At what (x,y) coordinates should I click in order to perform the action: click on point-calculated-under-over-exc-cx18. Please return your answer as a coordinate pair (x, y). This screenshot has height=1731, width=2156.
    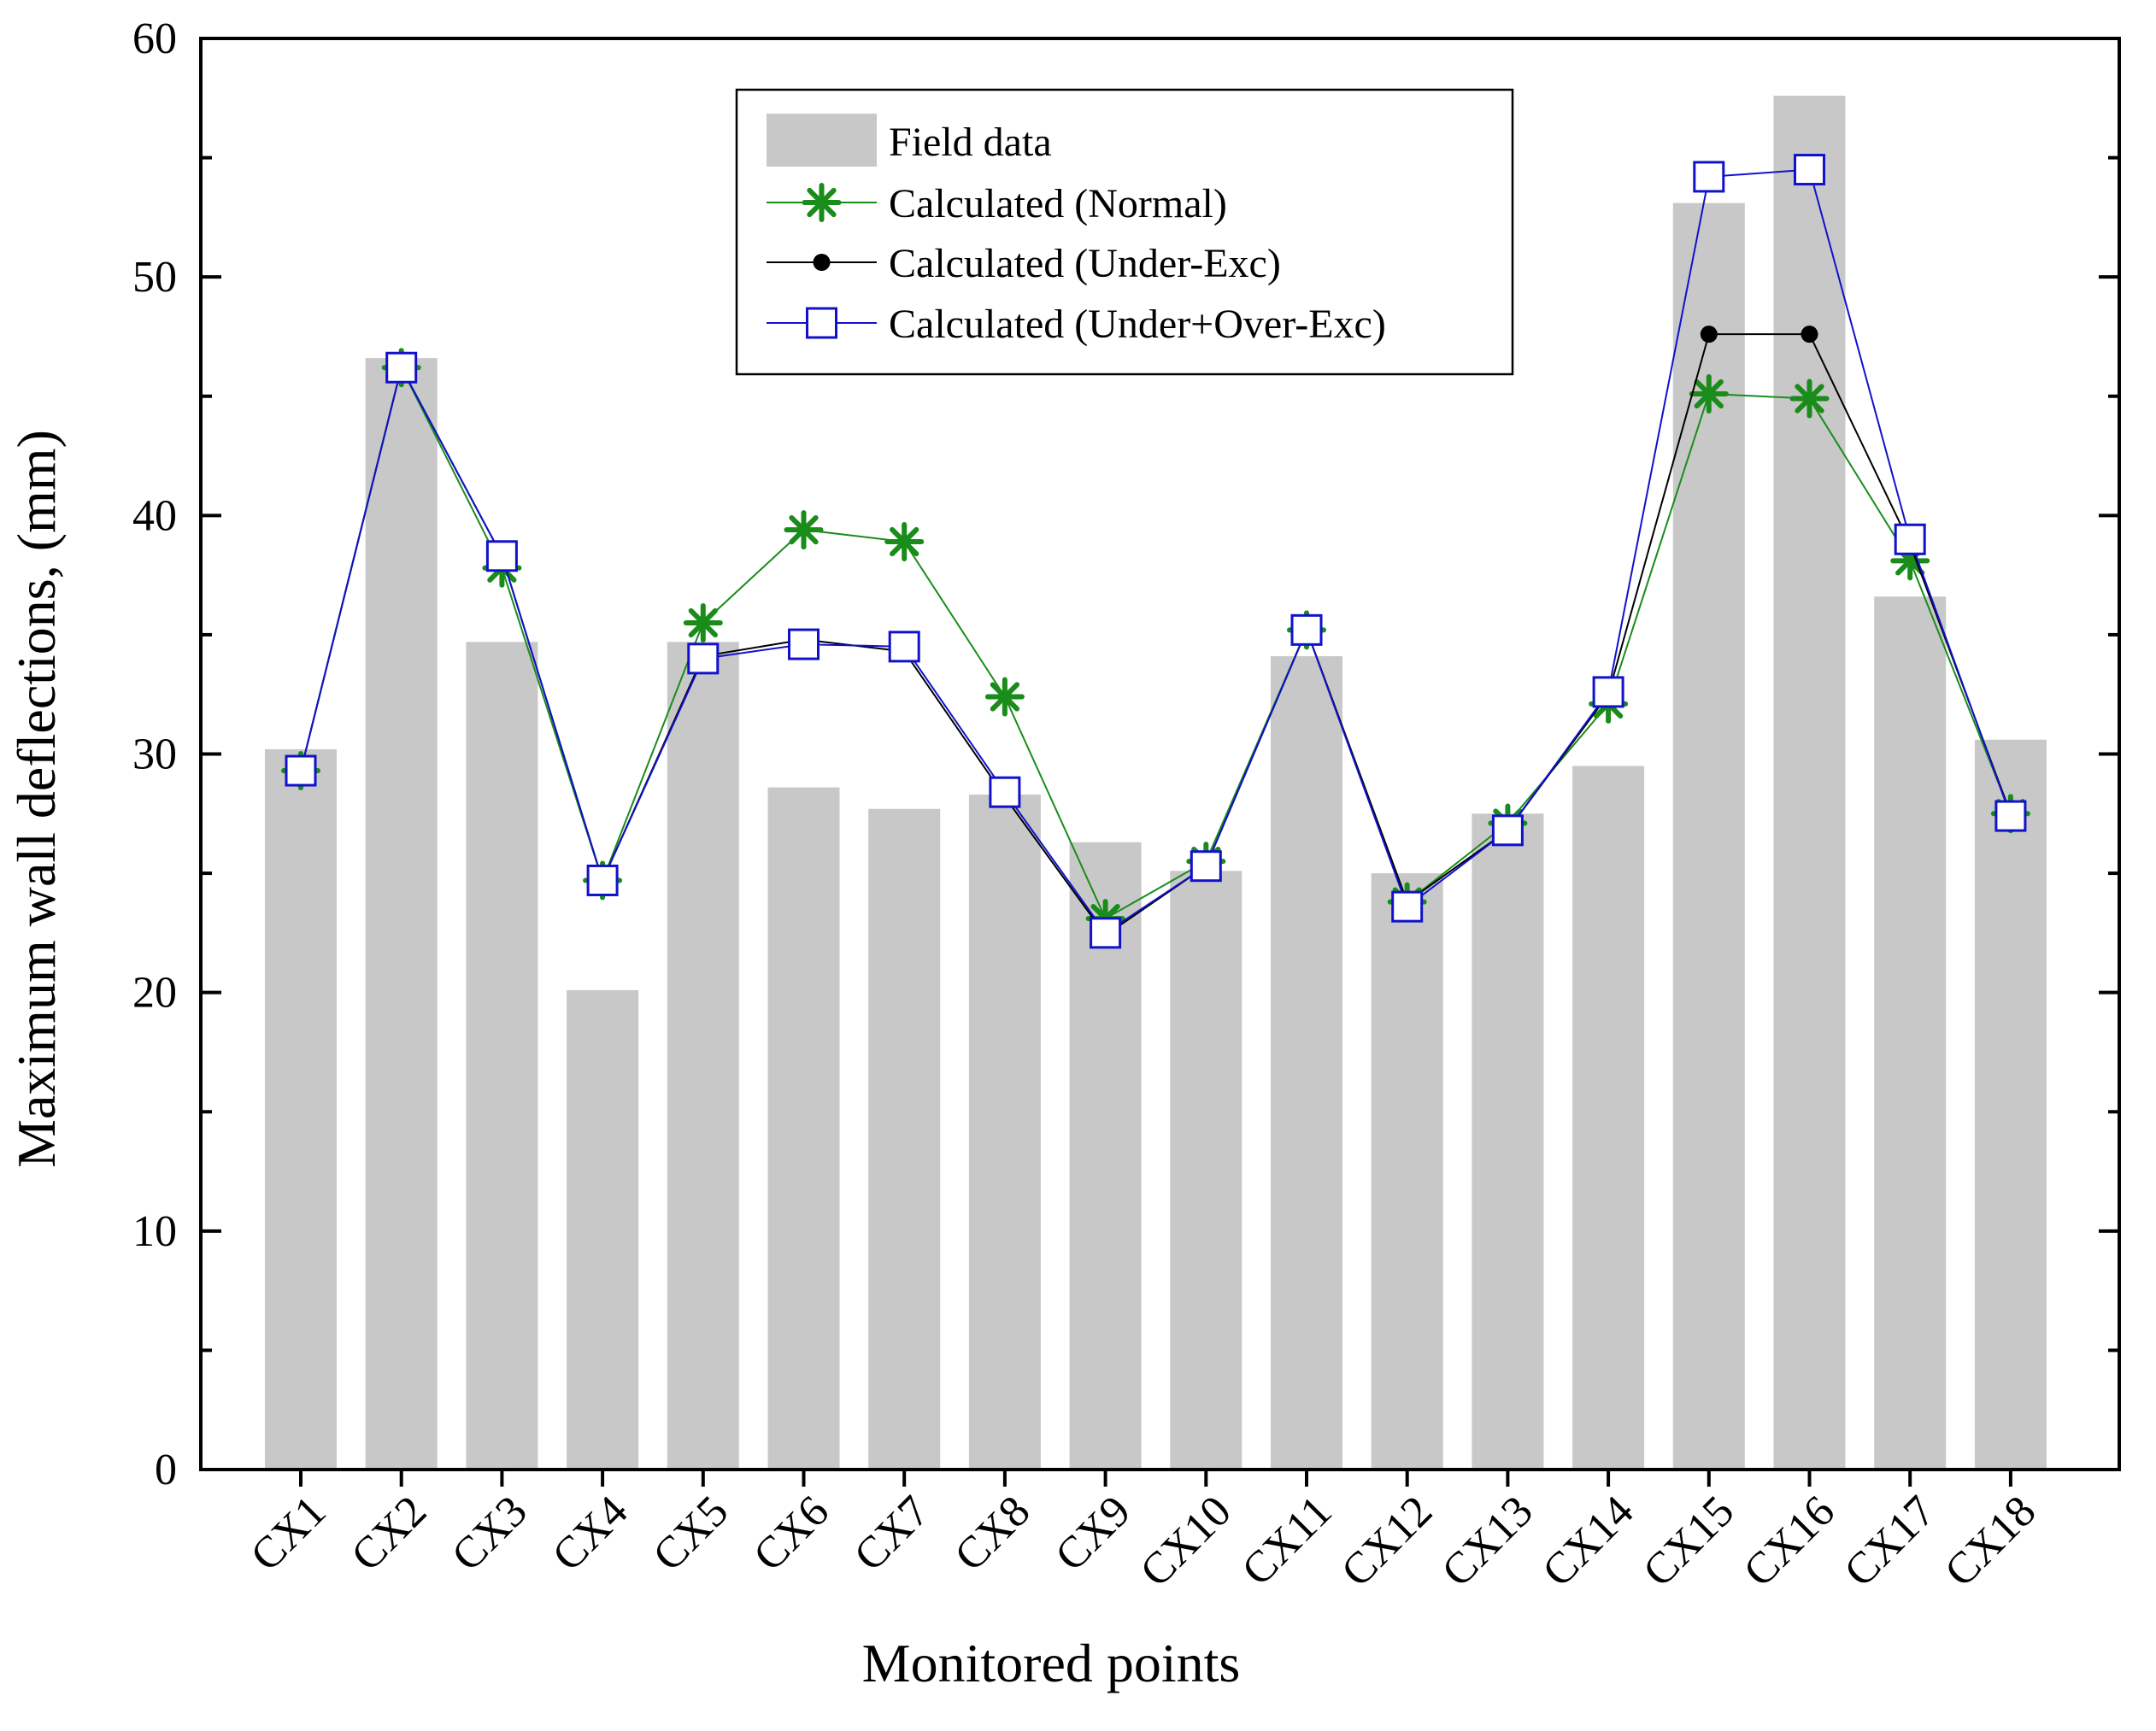
    Looking at the image, I should click on (2010, 816).